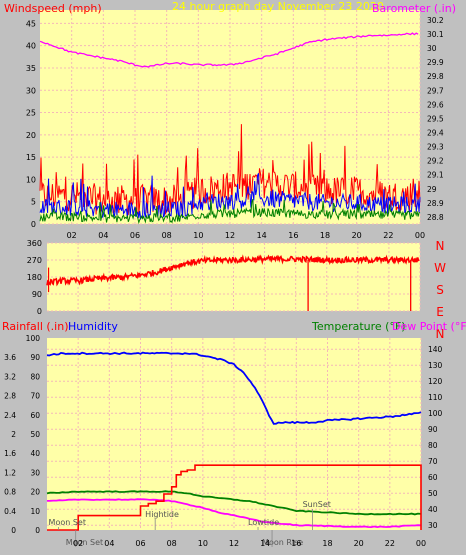 The width and height of the screenshot is (466, 555). I want to click on direction-y-tick: 0, so click(39, 311).